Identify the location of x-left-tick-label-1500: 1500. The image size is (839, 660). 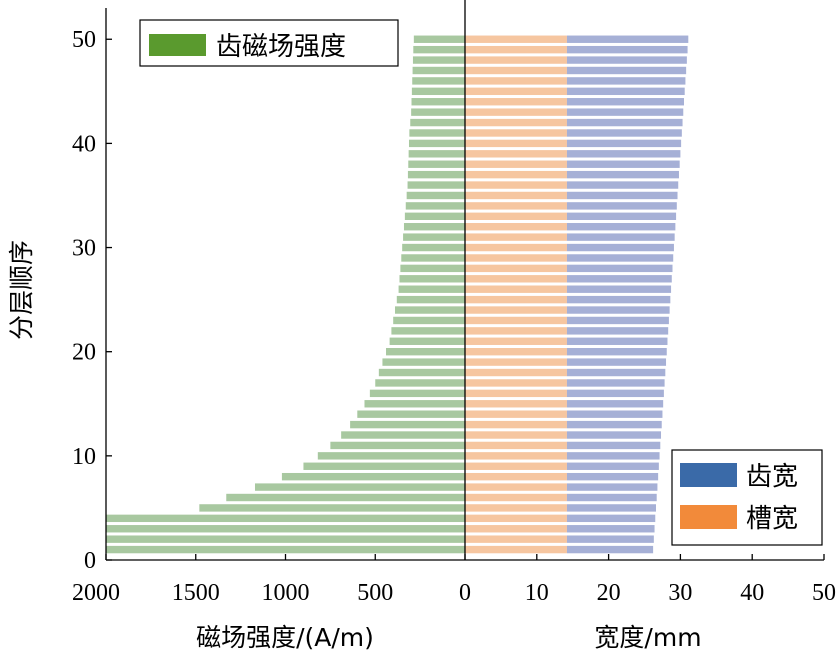
(196, 593).